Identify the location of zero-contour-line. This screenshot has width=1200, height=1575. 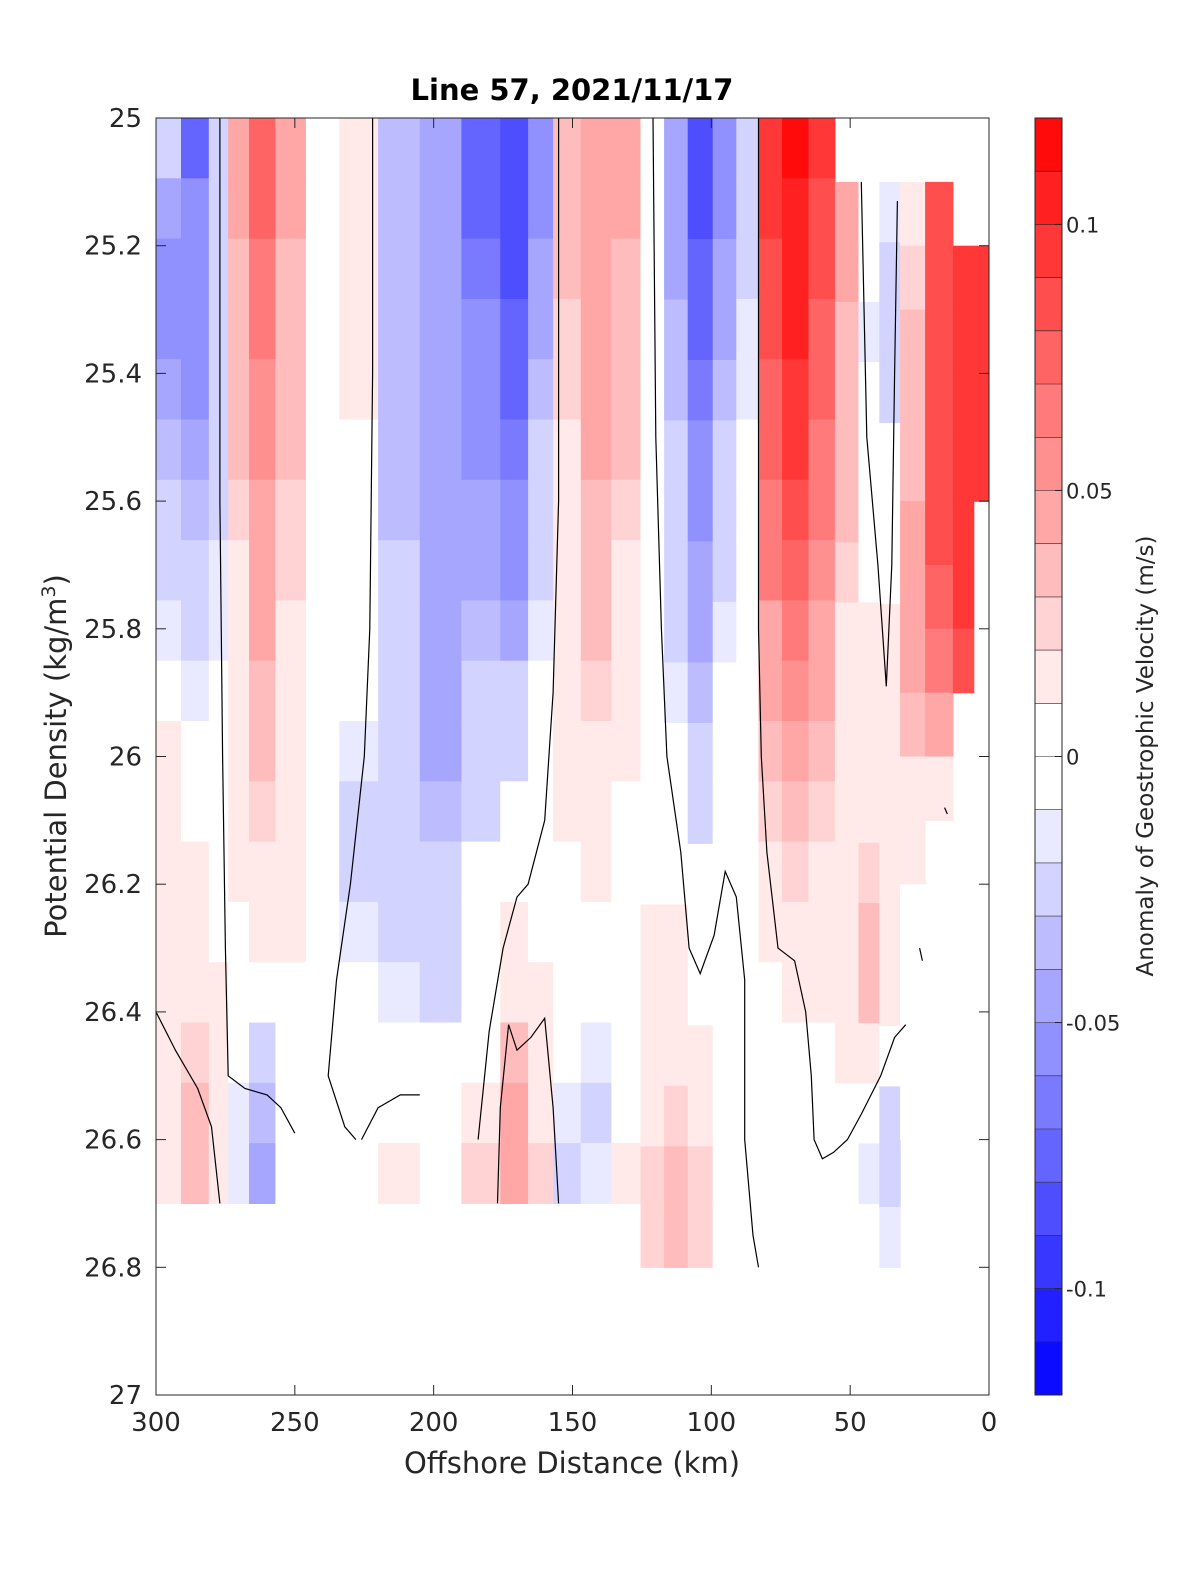
(921, 954).